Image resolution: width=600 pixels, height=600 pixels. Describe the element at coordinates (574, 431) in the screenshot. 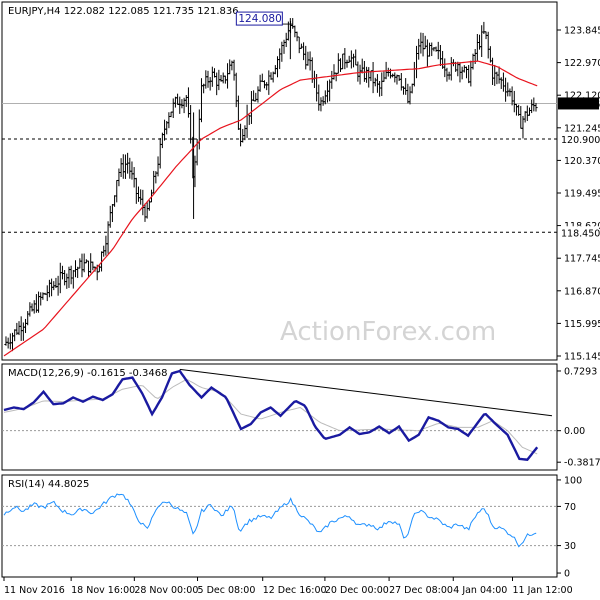

I see `macd-y-tick-label: 0.00` at that location.